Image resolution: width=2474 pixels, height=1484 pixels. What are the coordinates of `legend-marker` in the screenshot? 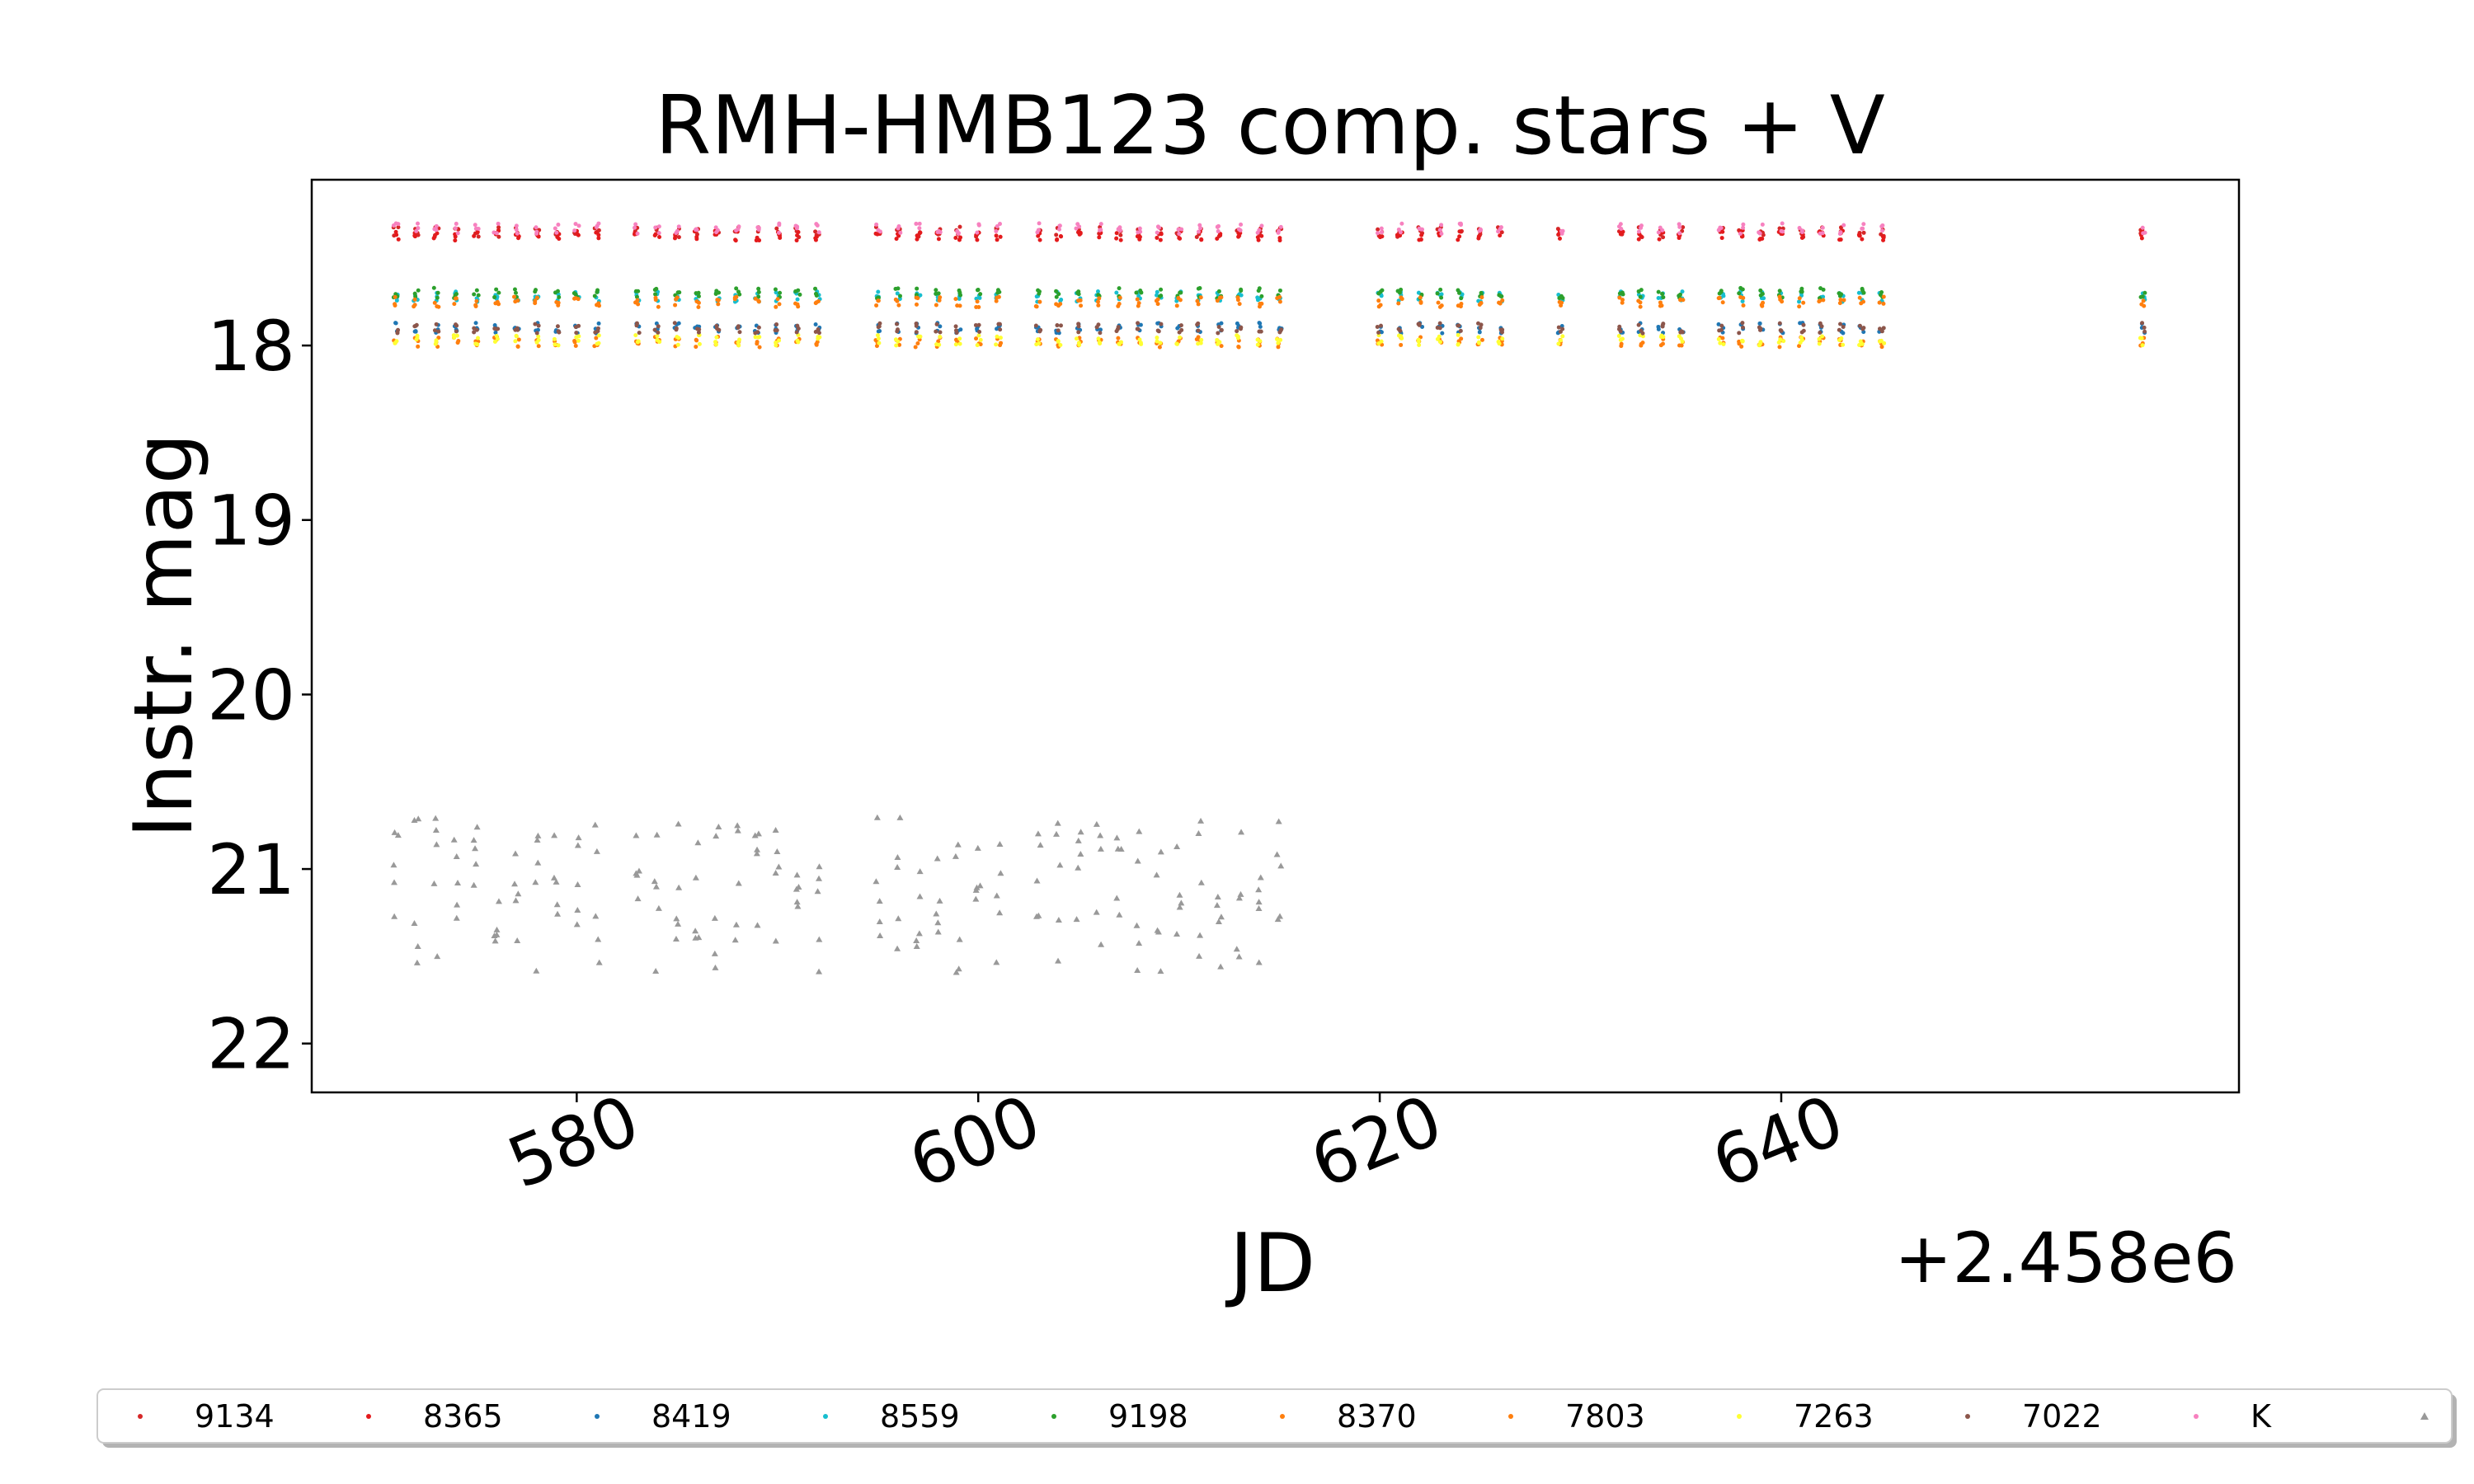 It's located at (1967, 1416).